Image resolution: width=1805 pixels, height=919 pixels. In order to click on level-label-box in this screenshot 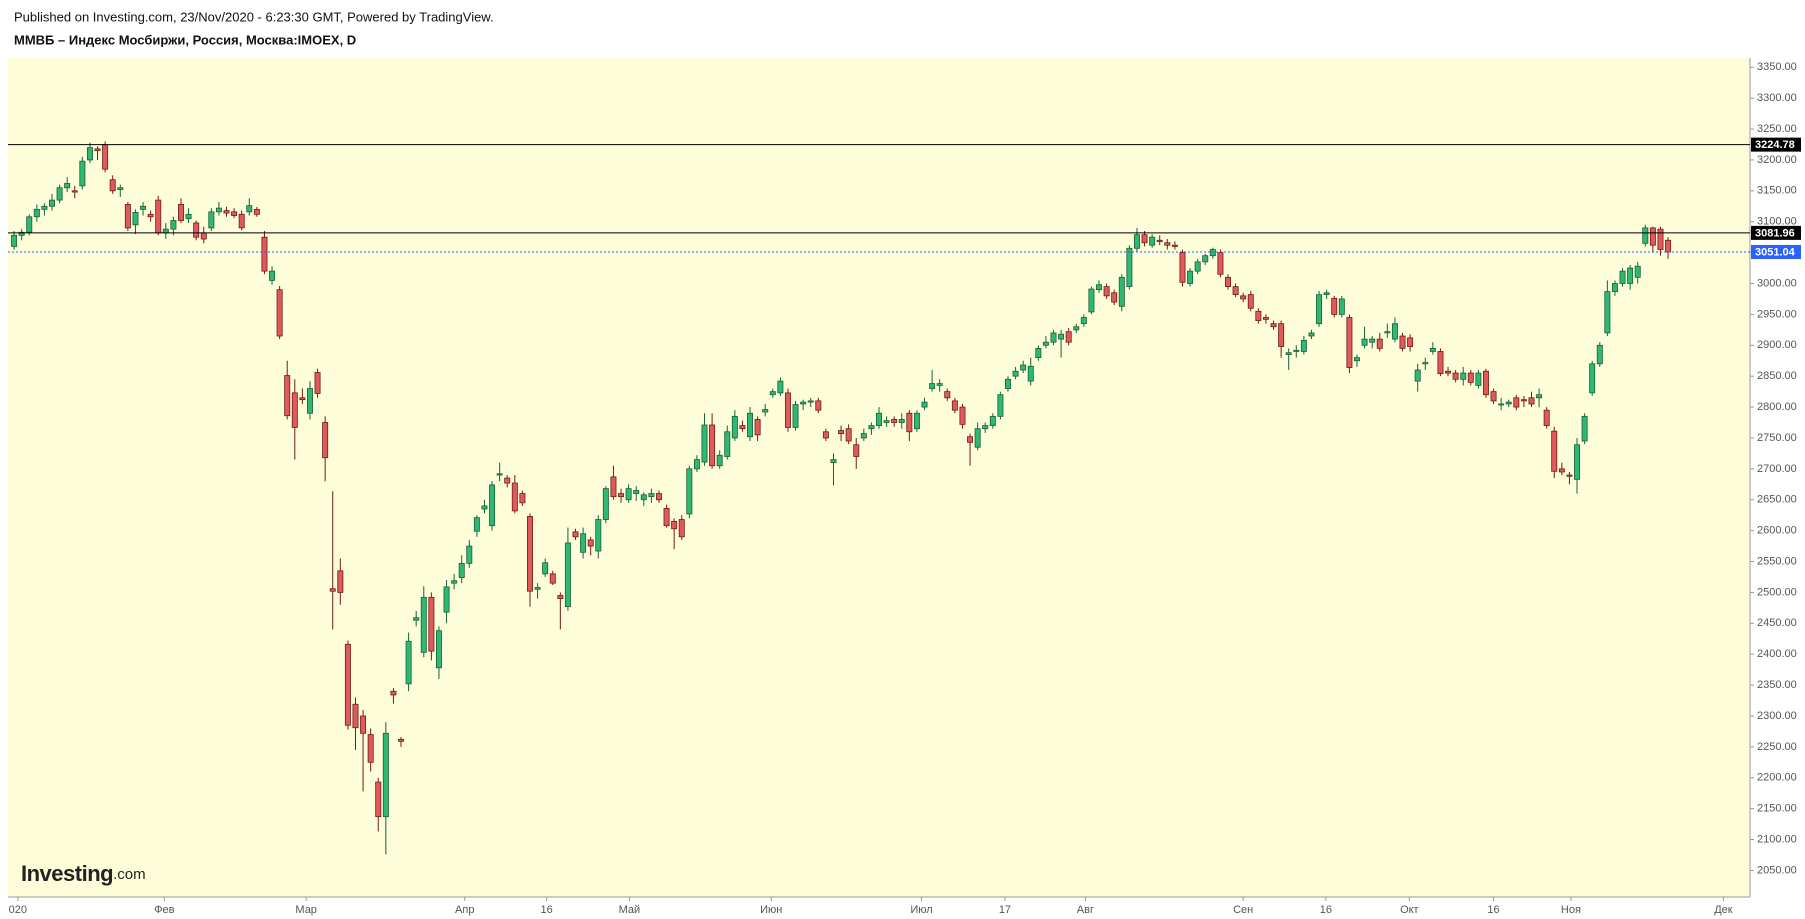, I will do `click(1776, 144)`.